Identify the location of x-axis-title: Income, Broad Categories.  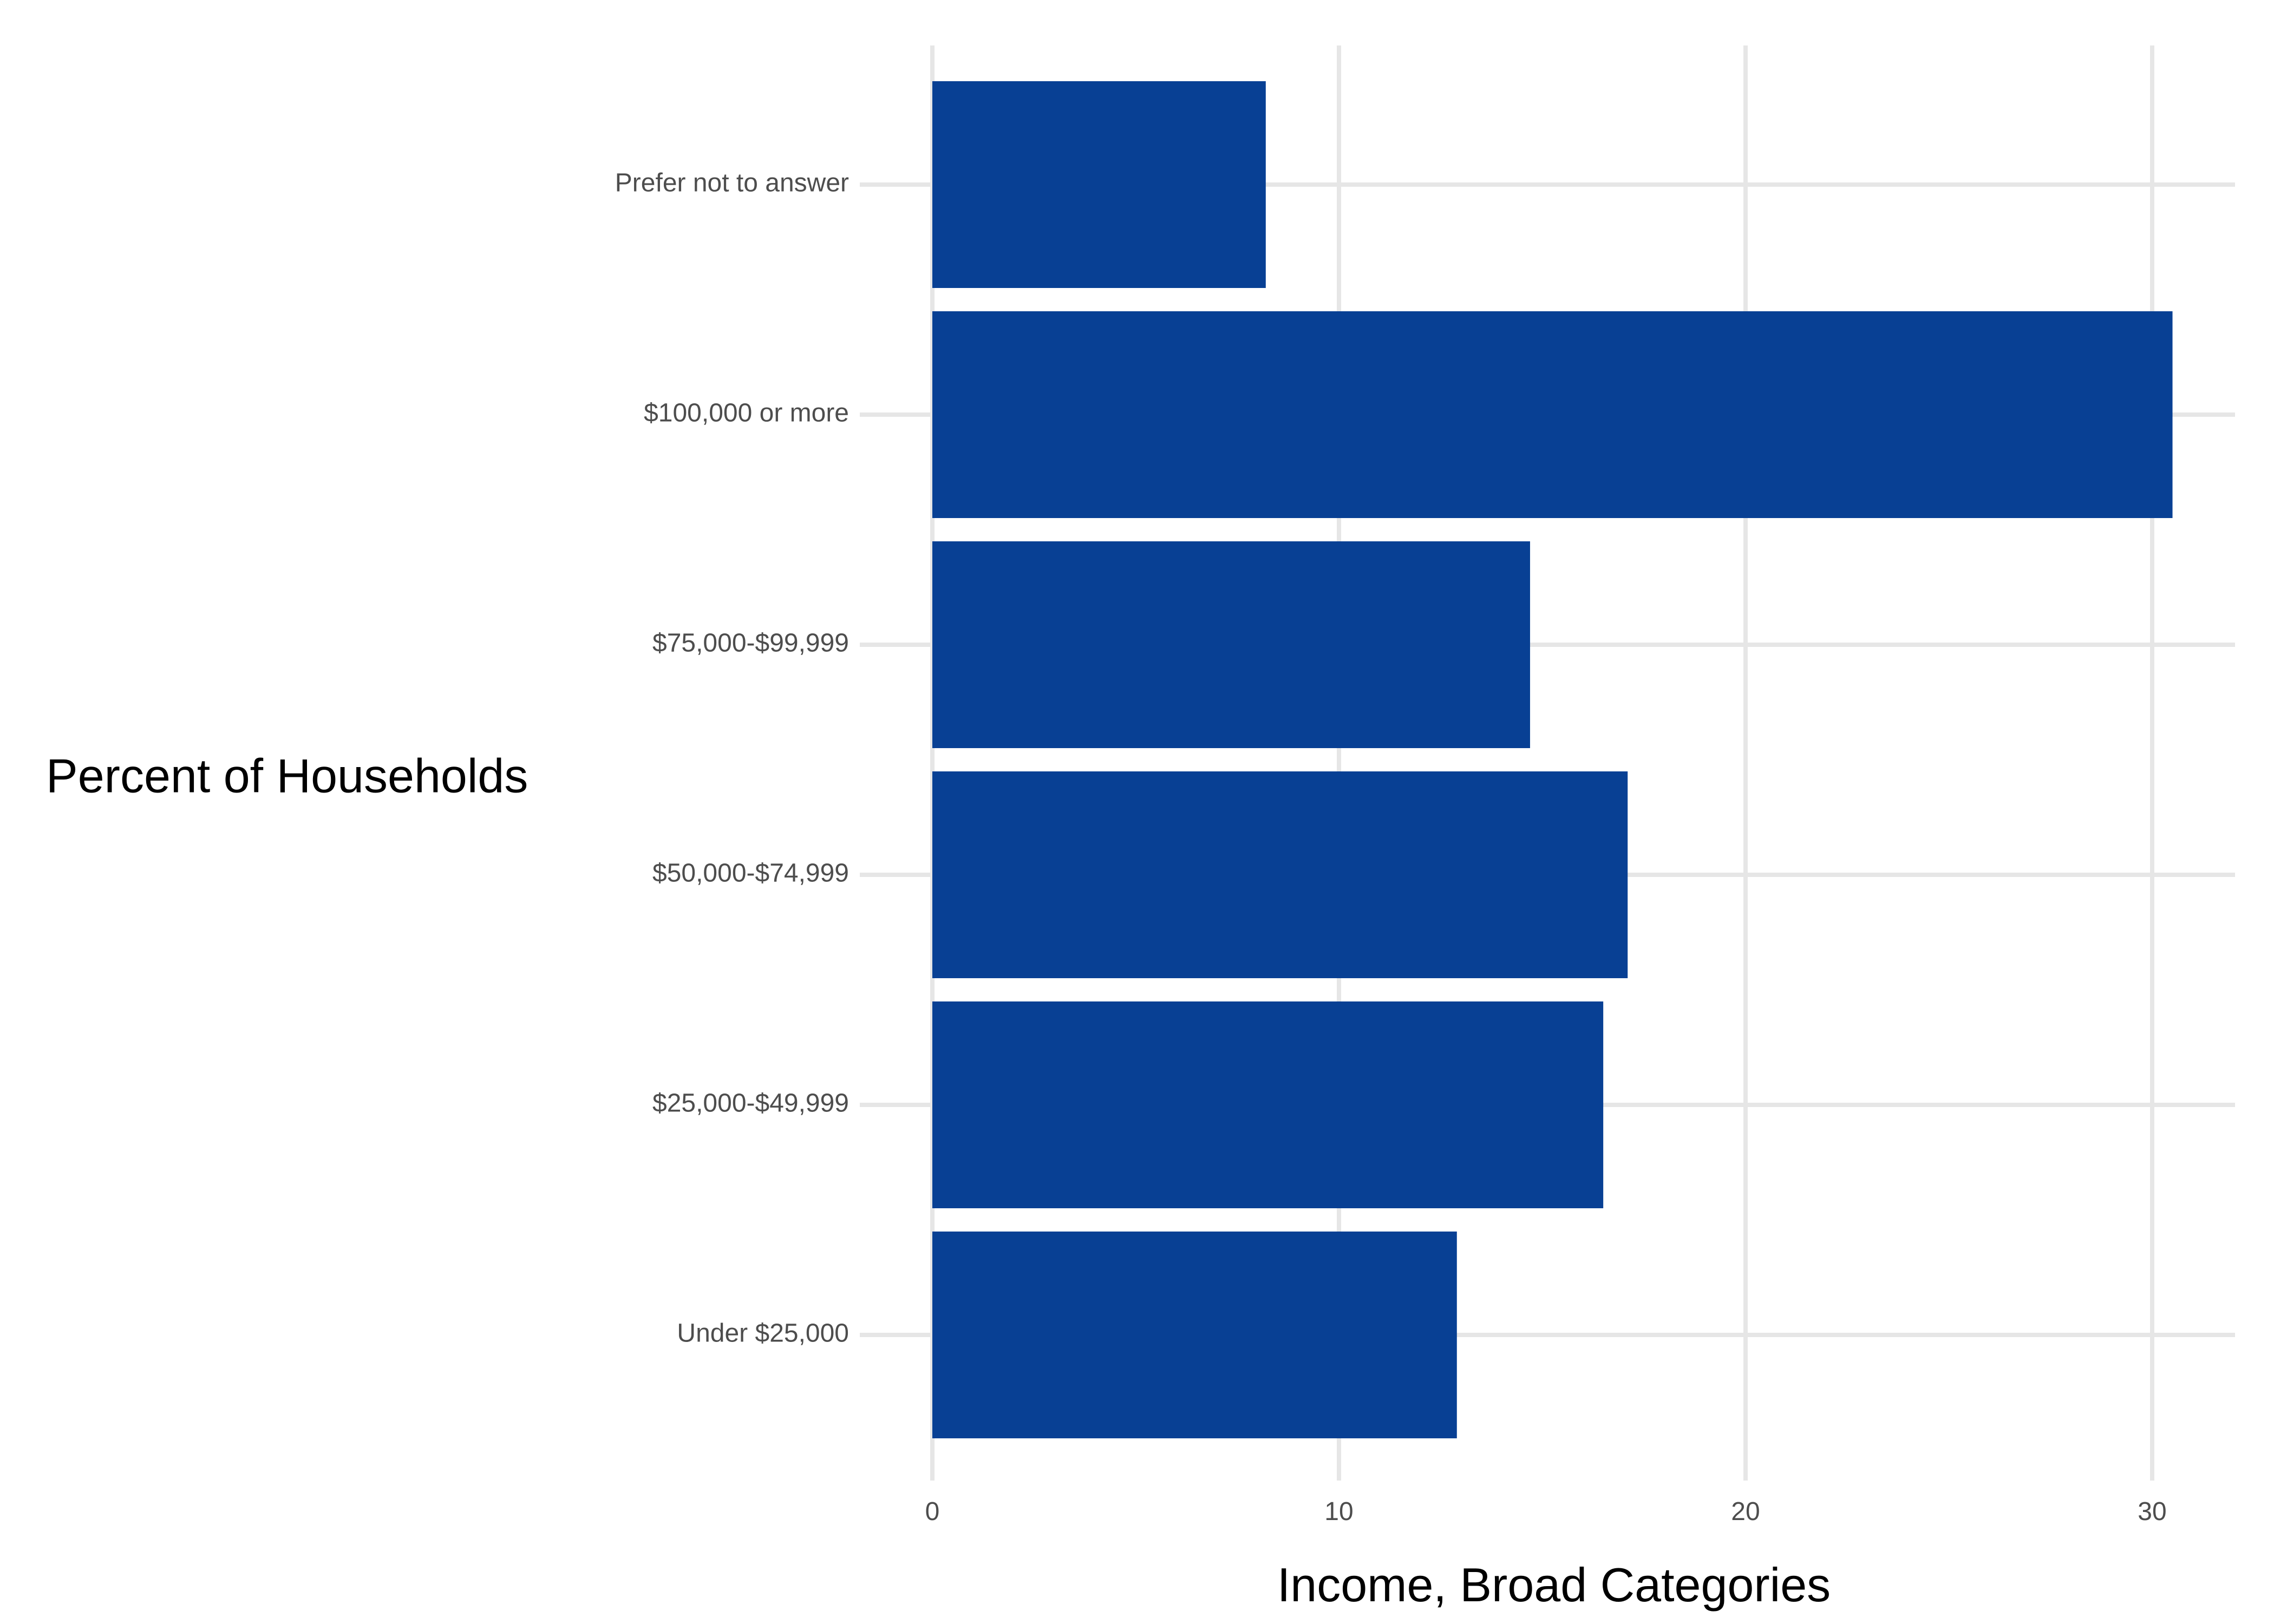
(1554, 1585).